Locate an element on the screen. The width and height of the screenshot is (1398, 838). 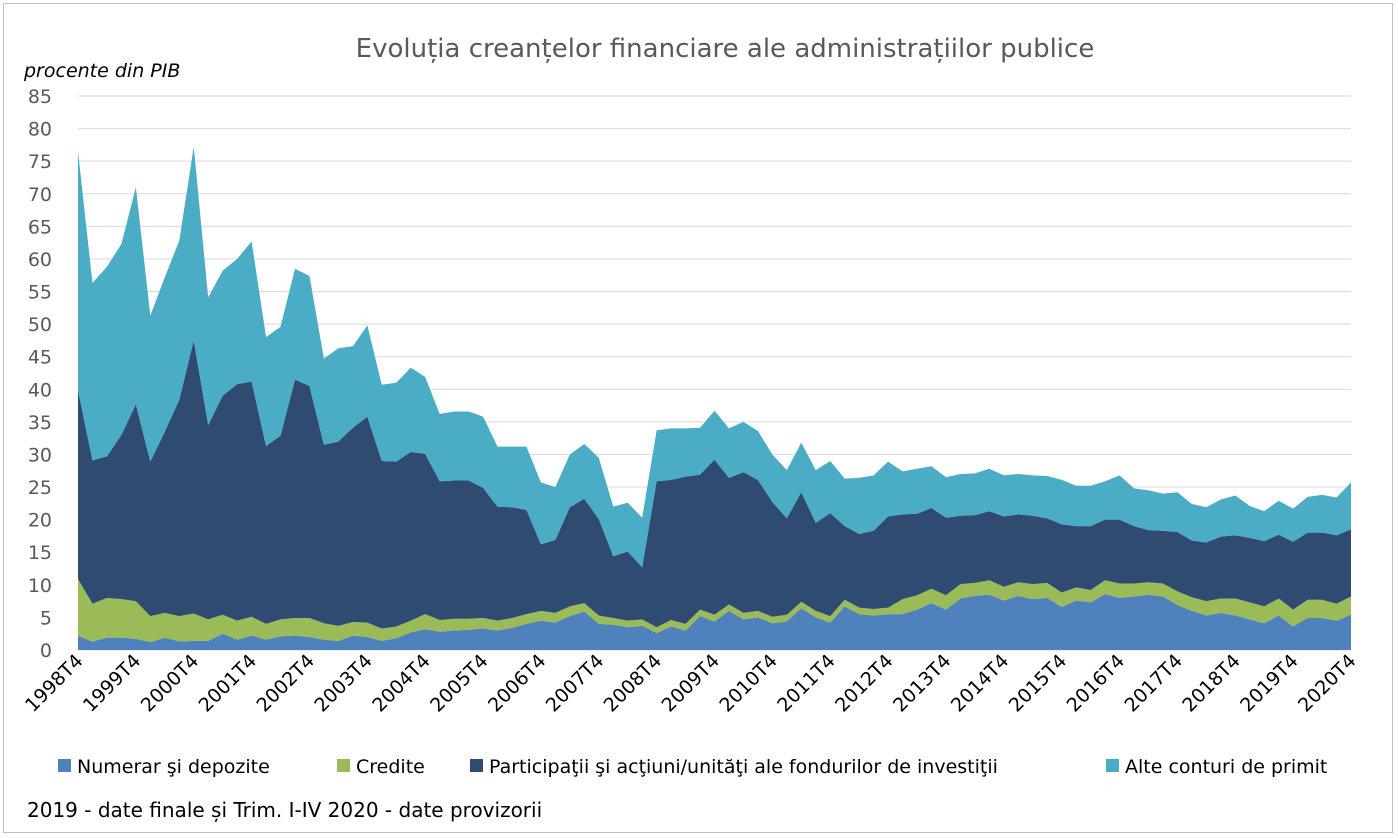
x-tick-label: 2001T4 is located at coordinates (228, 683).